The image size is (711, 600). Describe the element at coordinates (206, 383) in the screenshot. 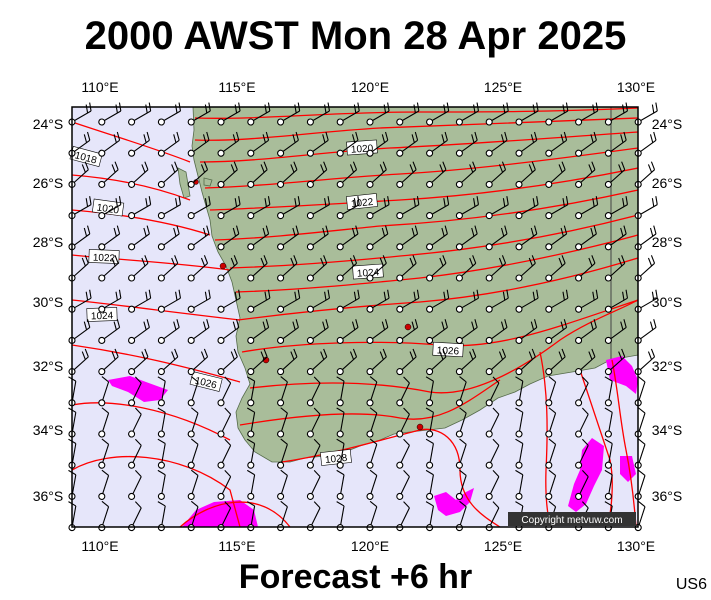

I see `svg-text: 1026` at that location.